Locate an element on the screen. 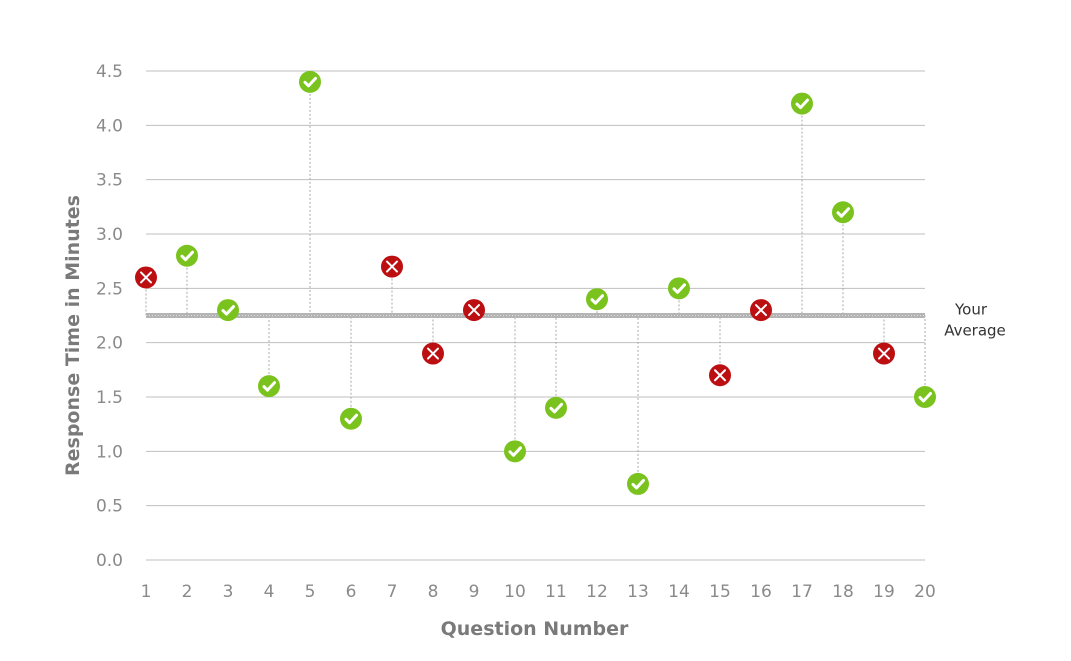 The image size is (1071, 661). y-tick-label: 4.0 is located at coordinates (109, 126).